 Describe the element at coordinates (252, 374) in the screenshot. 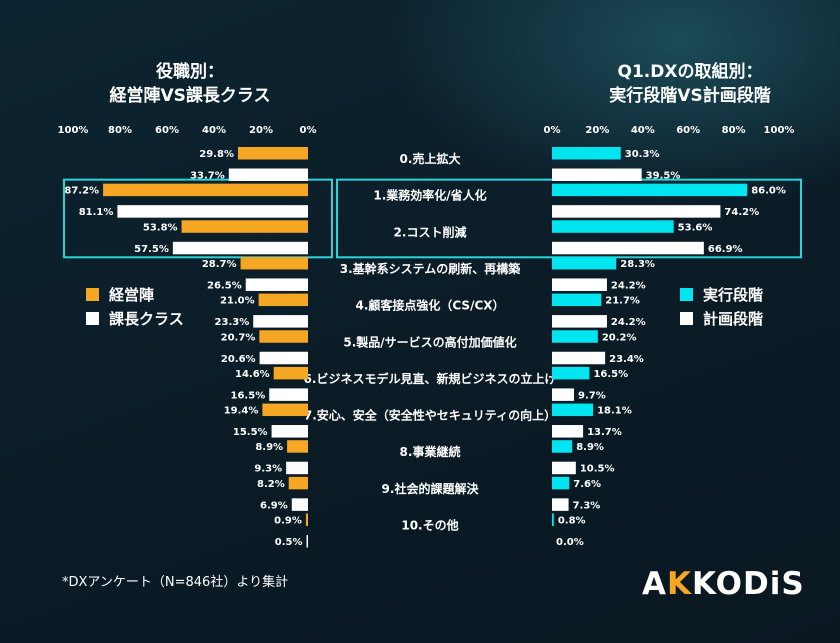

I see `left-value-label: 14.6%` at that location.